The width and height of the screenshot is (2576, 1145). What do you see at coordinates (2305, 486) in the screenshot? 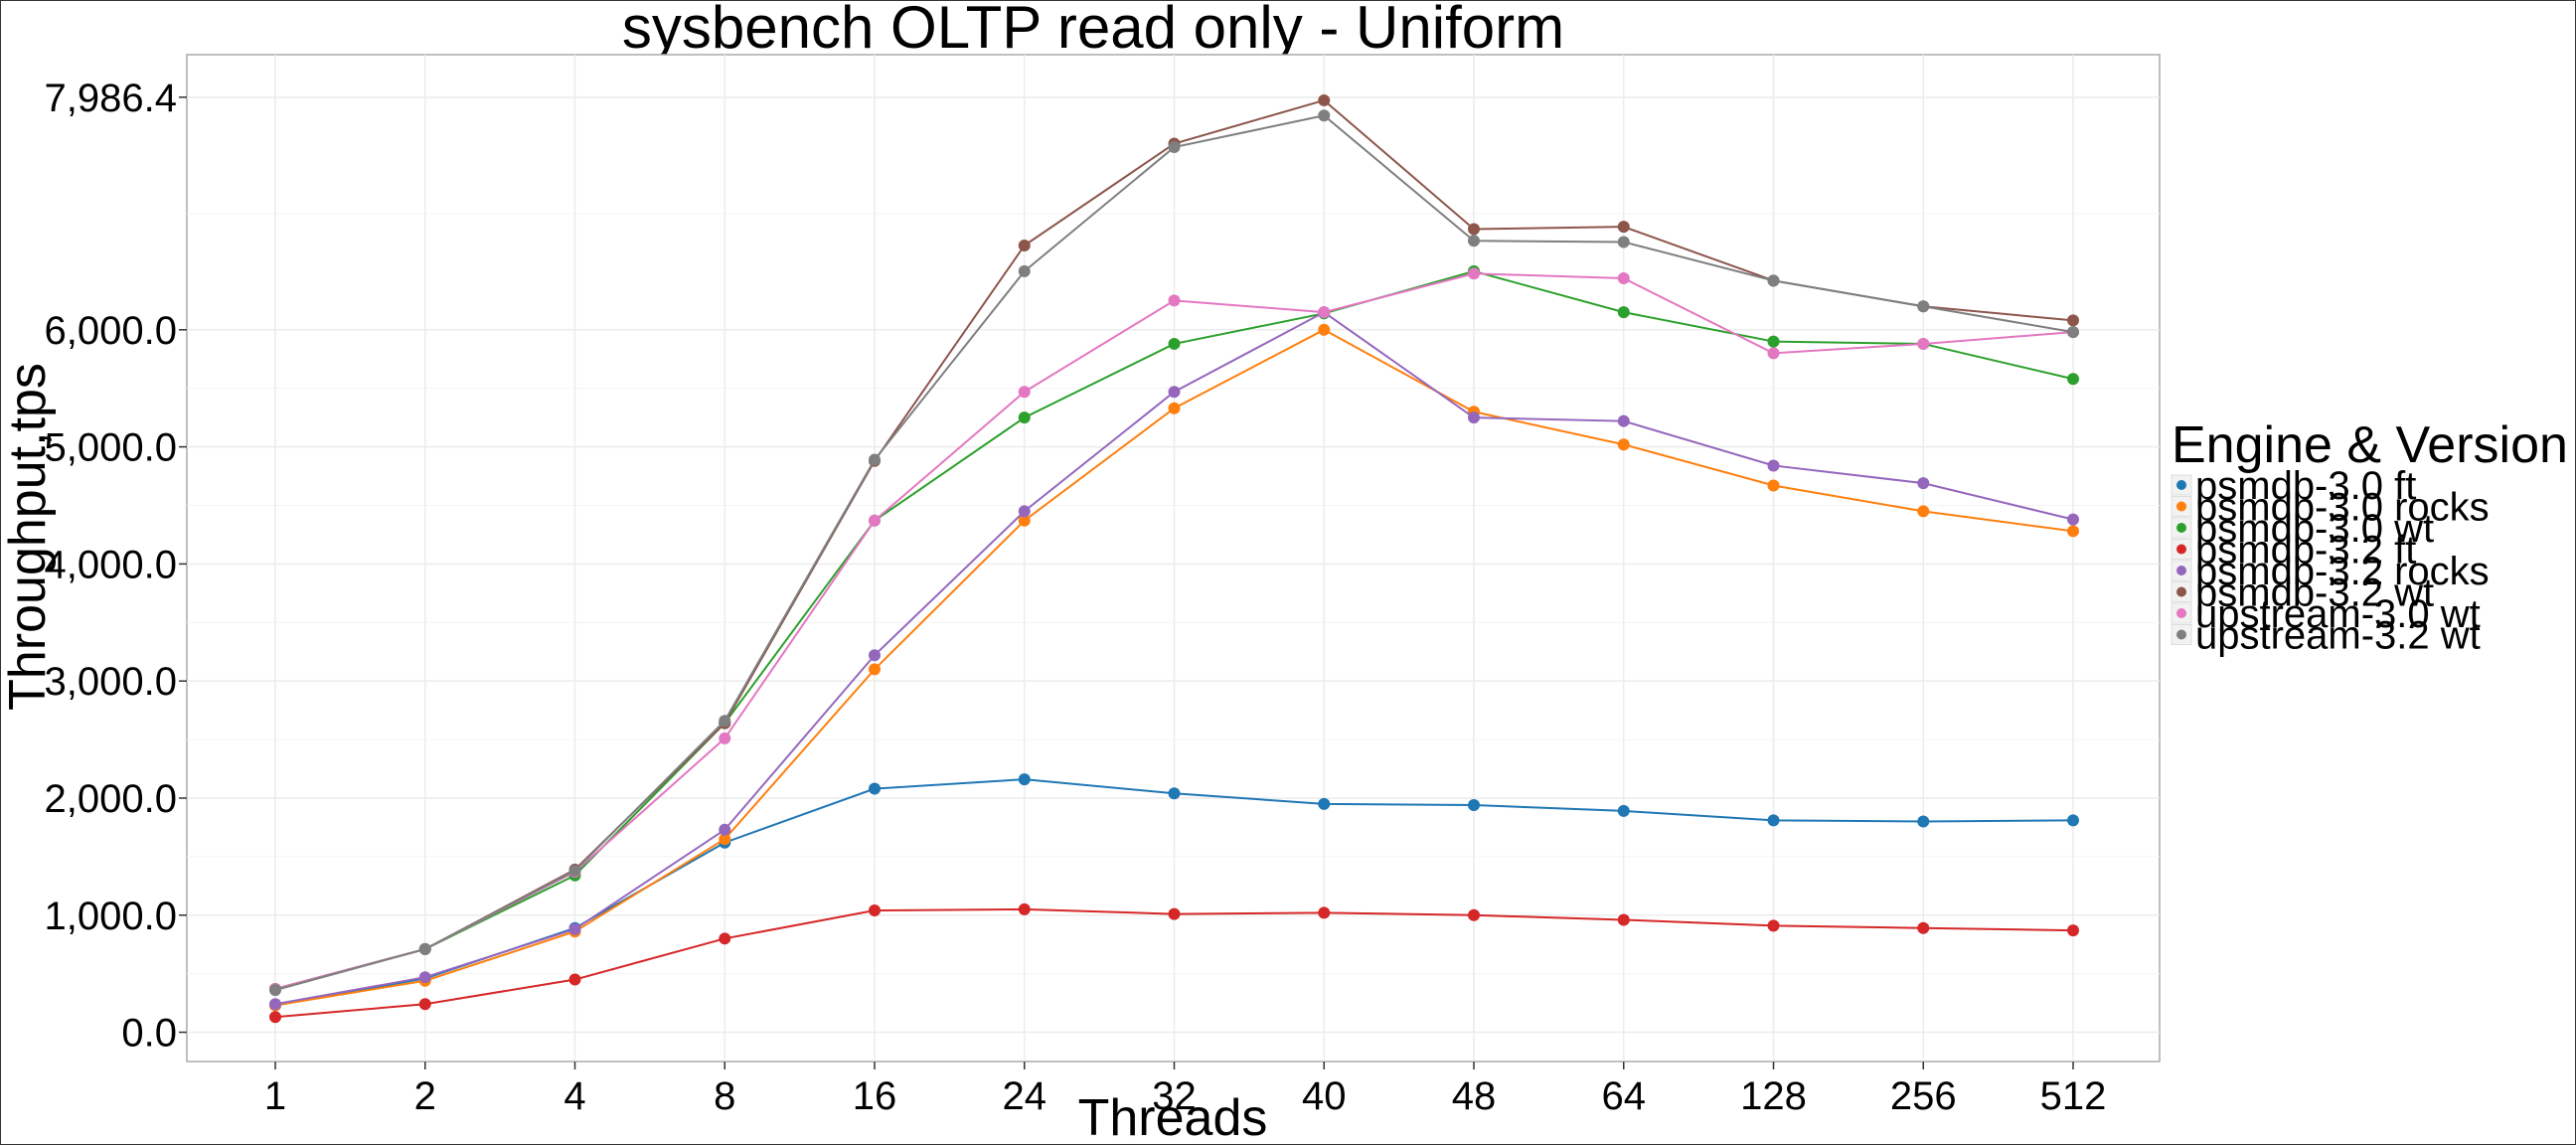
I see `legend-label: psmdb-3.0 ft` at bounding box center [2305, 486].